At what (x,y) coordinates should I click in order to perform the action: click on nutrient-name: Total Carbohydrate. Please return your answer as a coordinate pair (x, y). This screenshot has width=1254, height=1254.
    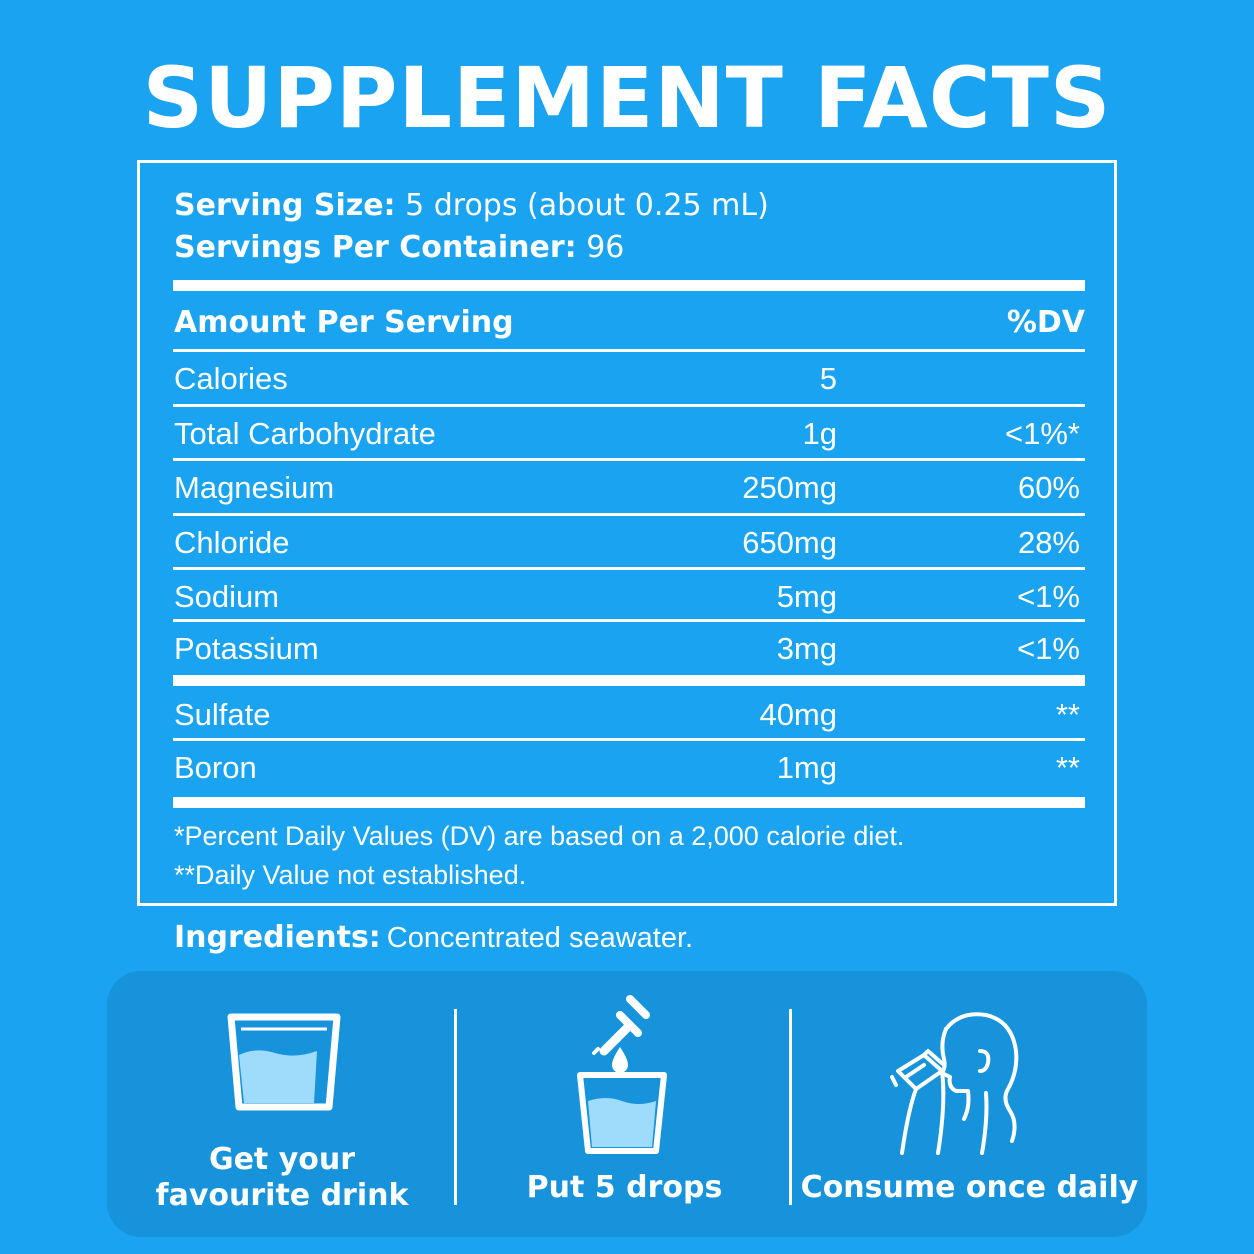
    Looking at the image, I should click on (305, 433).